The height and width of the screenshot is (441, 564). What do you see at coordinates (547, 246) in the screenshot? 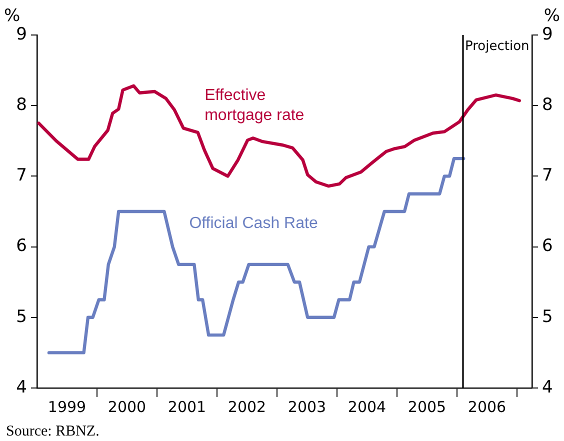
I see `y2-tick-label: 6` at bounding box center [547, 246].